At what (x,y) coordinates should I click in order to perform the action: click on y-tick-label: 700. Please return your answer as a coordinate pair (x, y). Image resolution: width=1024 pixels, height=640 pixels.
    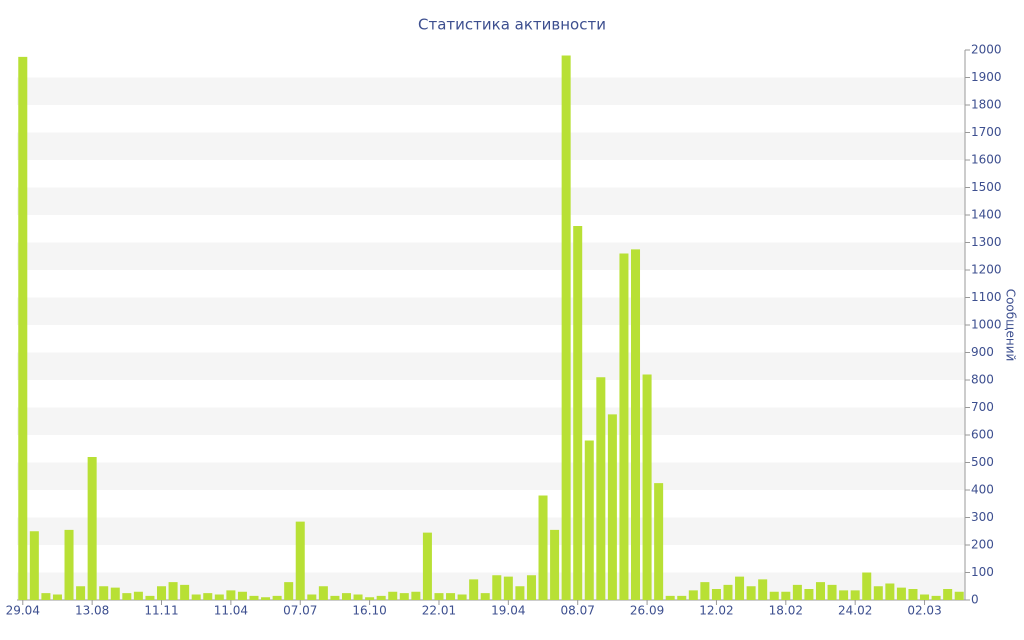
    Looking at the image, I should click on (982, 407).